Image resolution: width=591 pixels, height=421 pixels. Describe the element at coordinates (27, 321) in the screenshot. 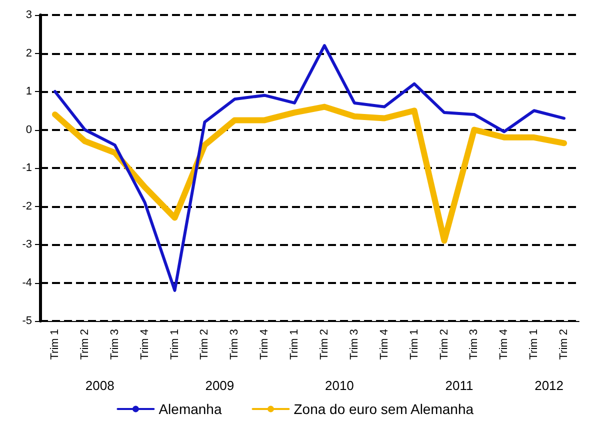

I see `y-tick-label: -5` at that location.